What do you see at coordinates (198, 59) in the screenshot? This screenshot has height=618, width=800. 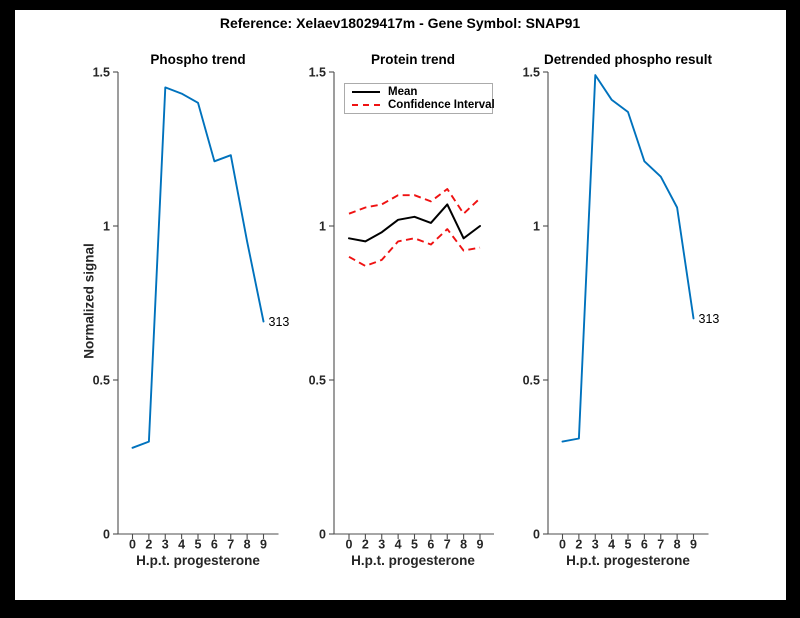 I see `subplot-title-phospho-trend: Phospho trend` at bounding box center [198, 59].